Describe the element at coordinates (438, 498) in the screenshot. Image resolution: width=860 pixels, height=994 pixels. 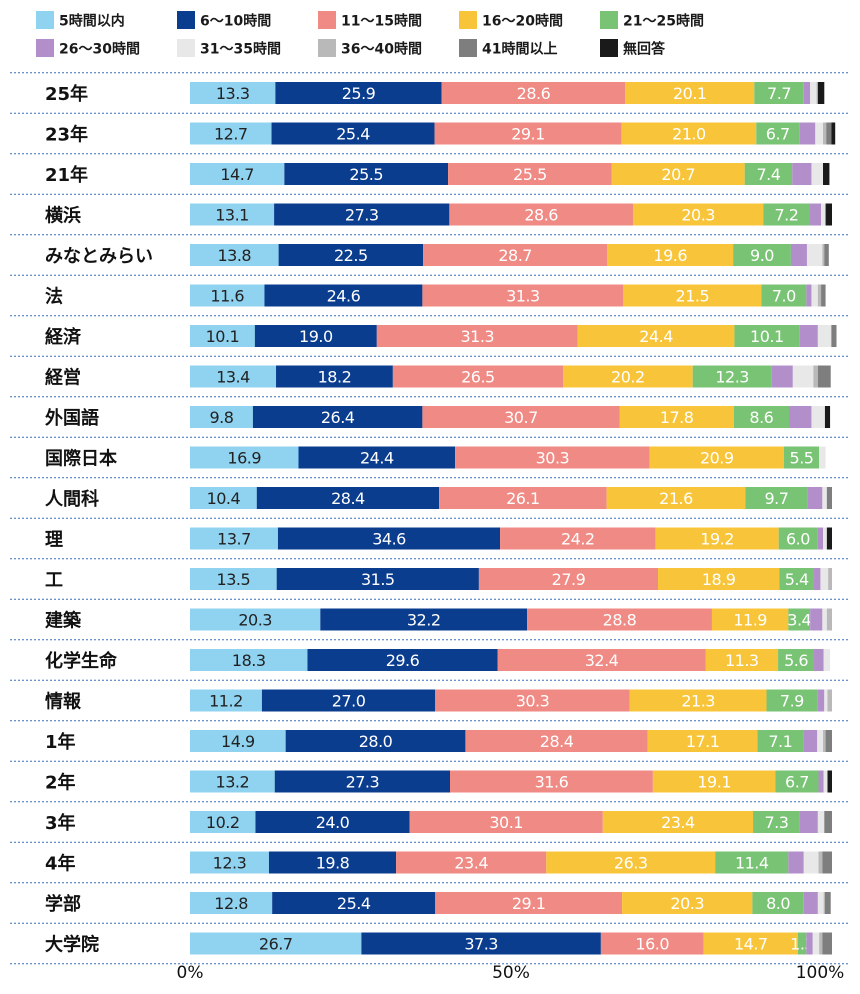
I see `bar-row: 人間科 10.4 28.4 26.1 21.6 9.7` at that location.